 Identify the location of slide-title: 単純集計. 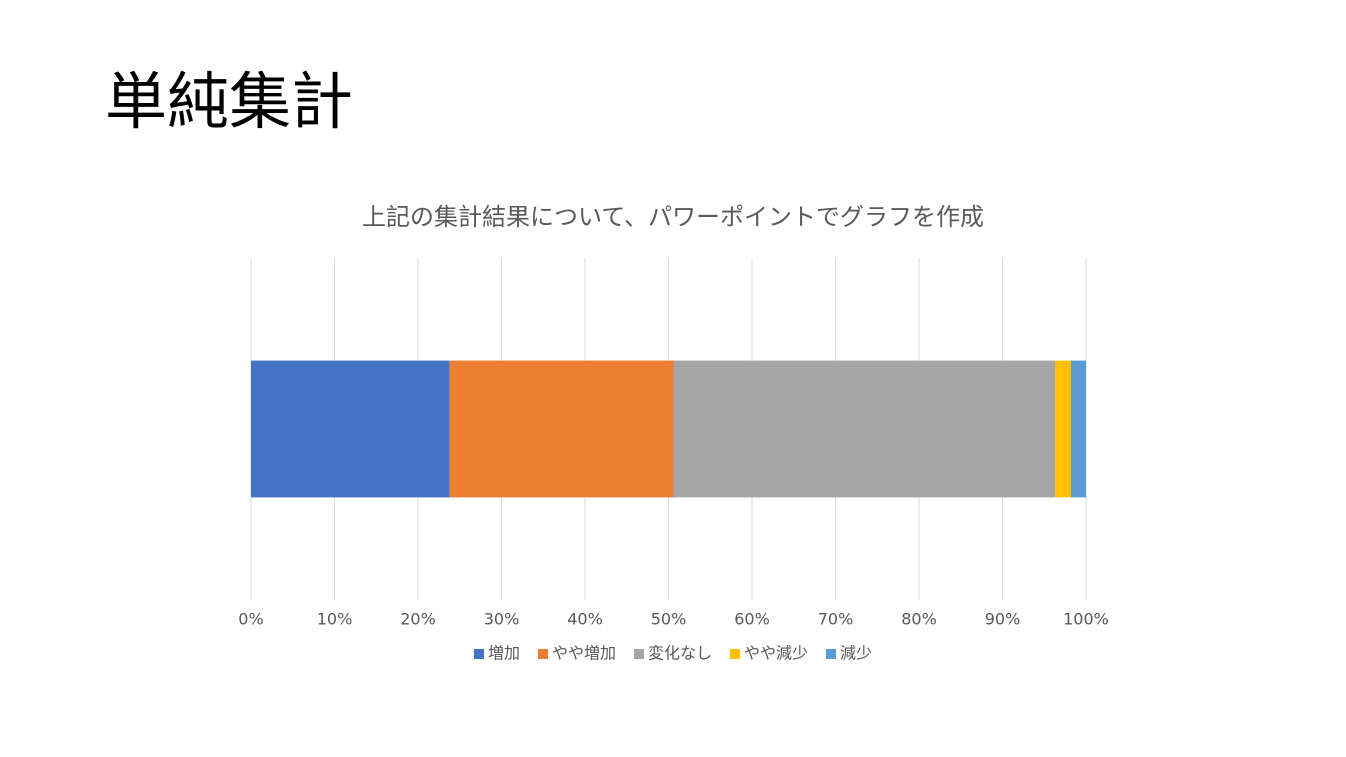
(229, 101).